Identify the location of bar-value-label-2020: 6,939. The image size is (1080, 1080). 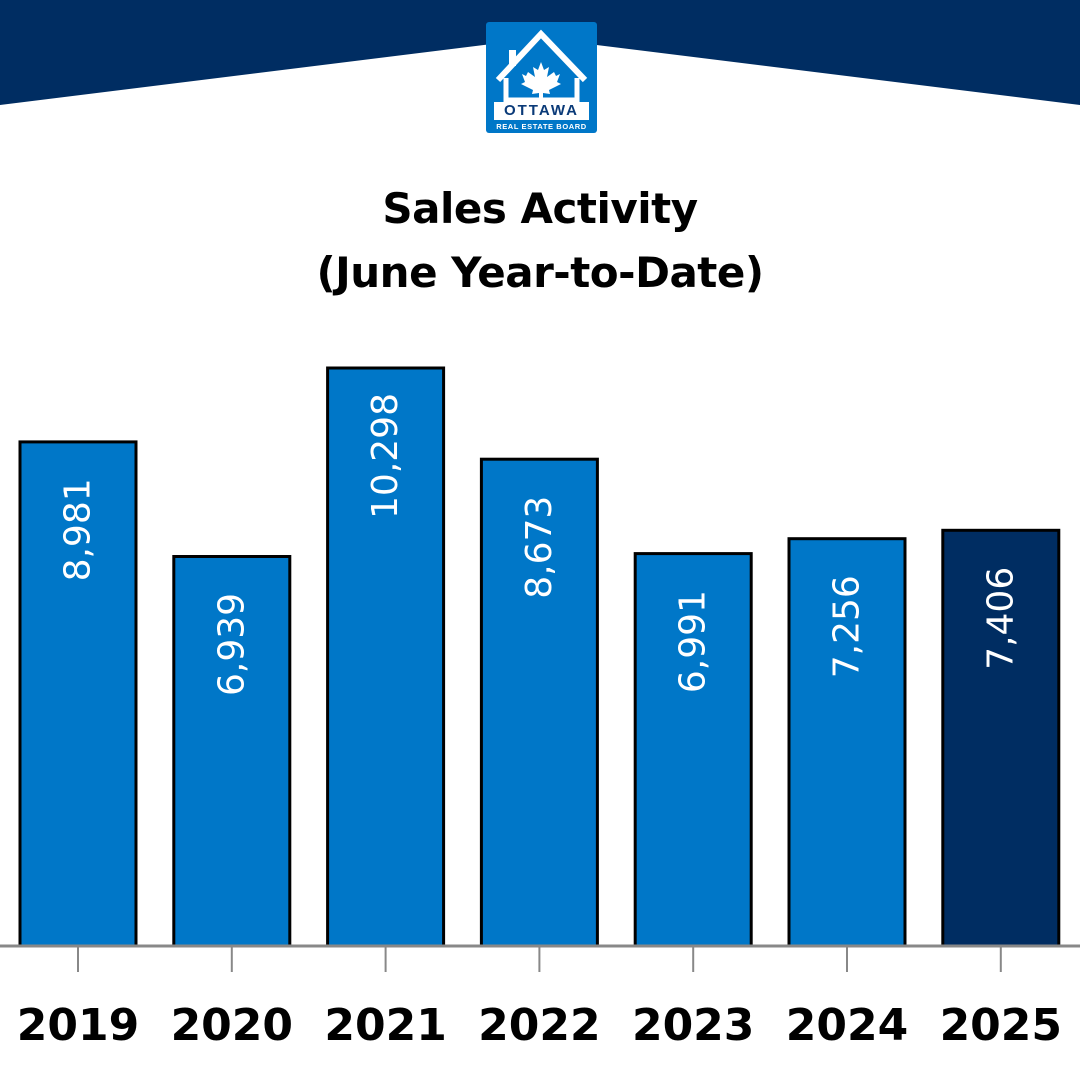
(231, 644).